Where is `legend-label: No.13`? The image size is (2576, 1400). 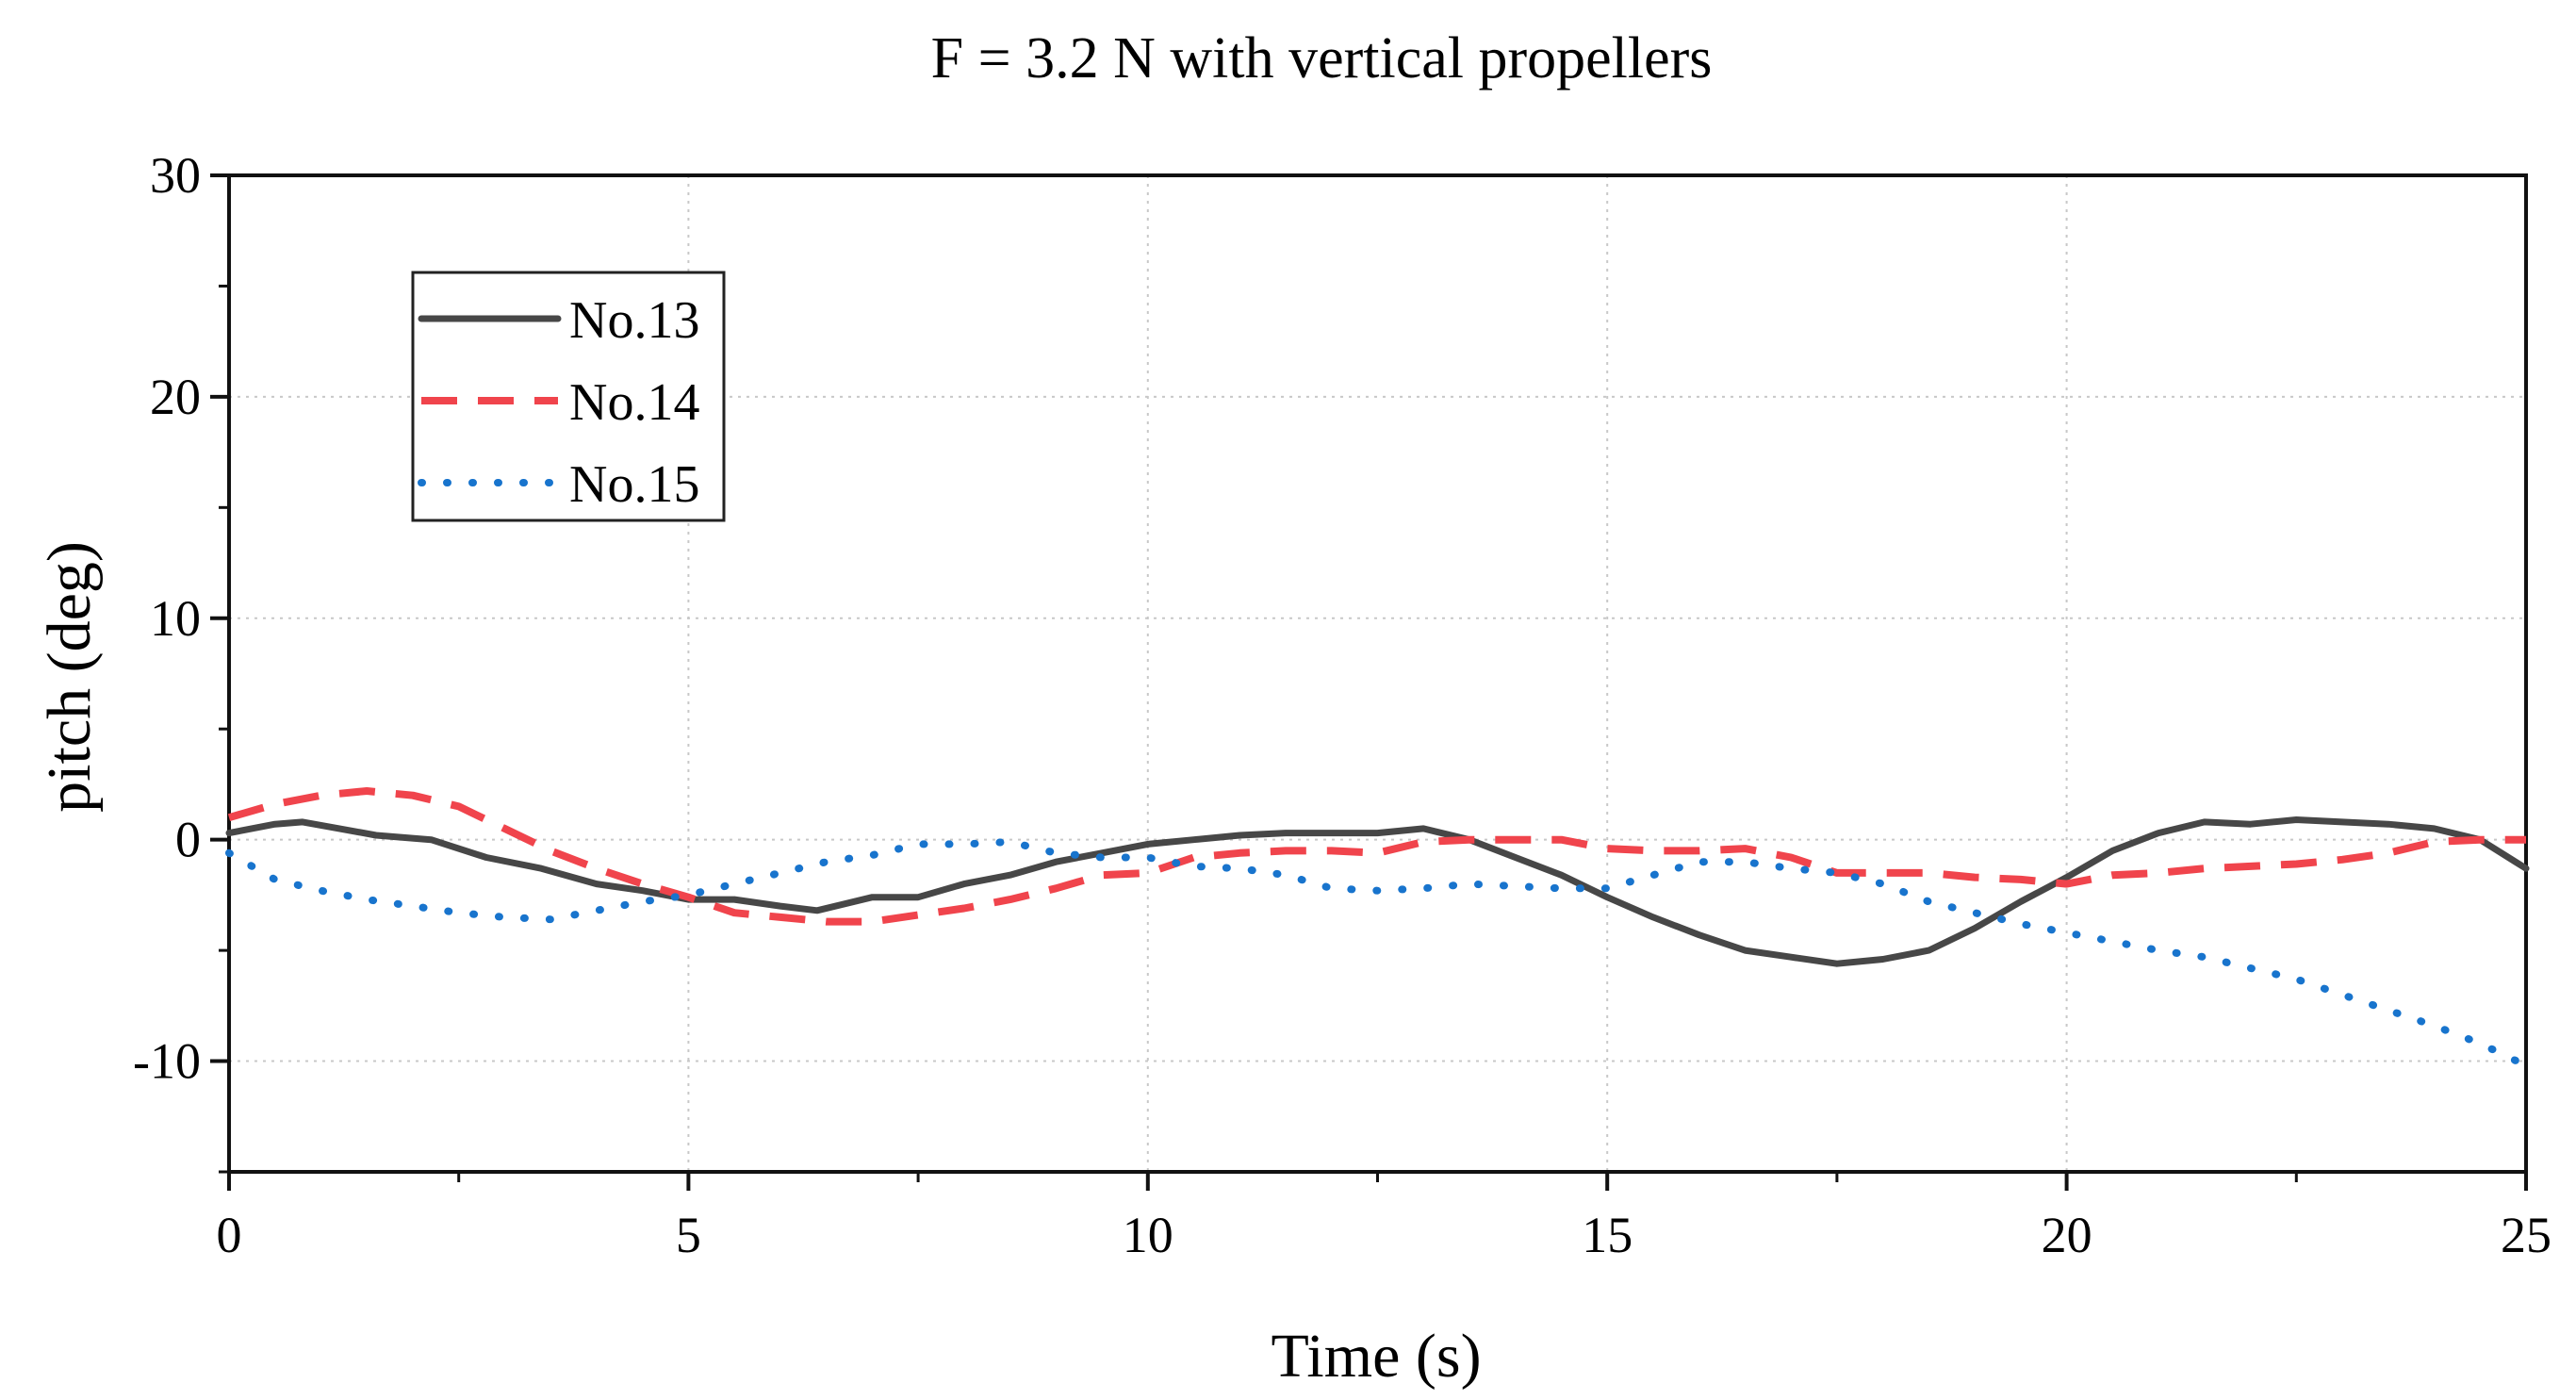 legend-label: No.13 is located at coordinates (634, 321).